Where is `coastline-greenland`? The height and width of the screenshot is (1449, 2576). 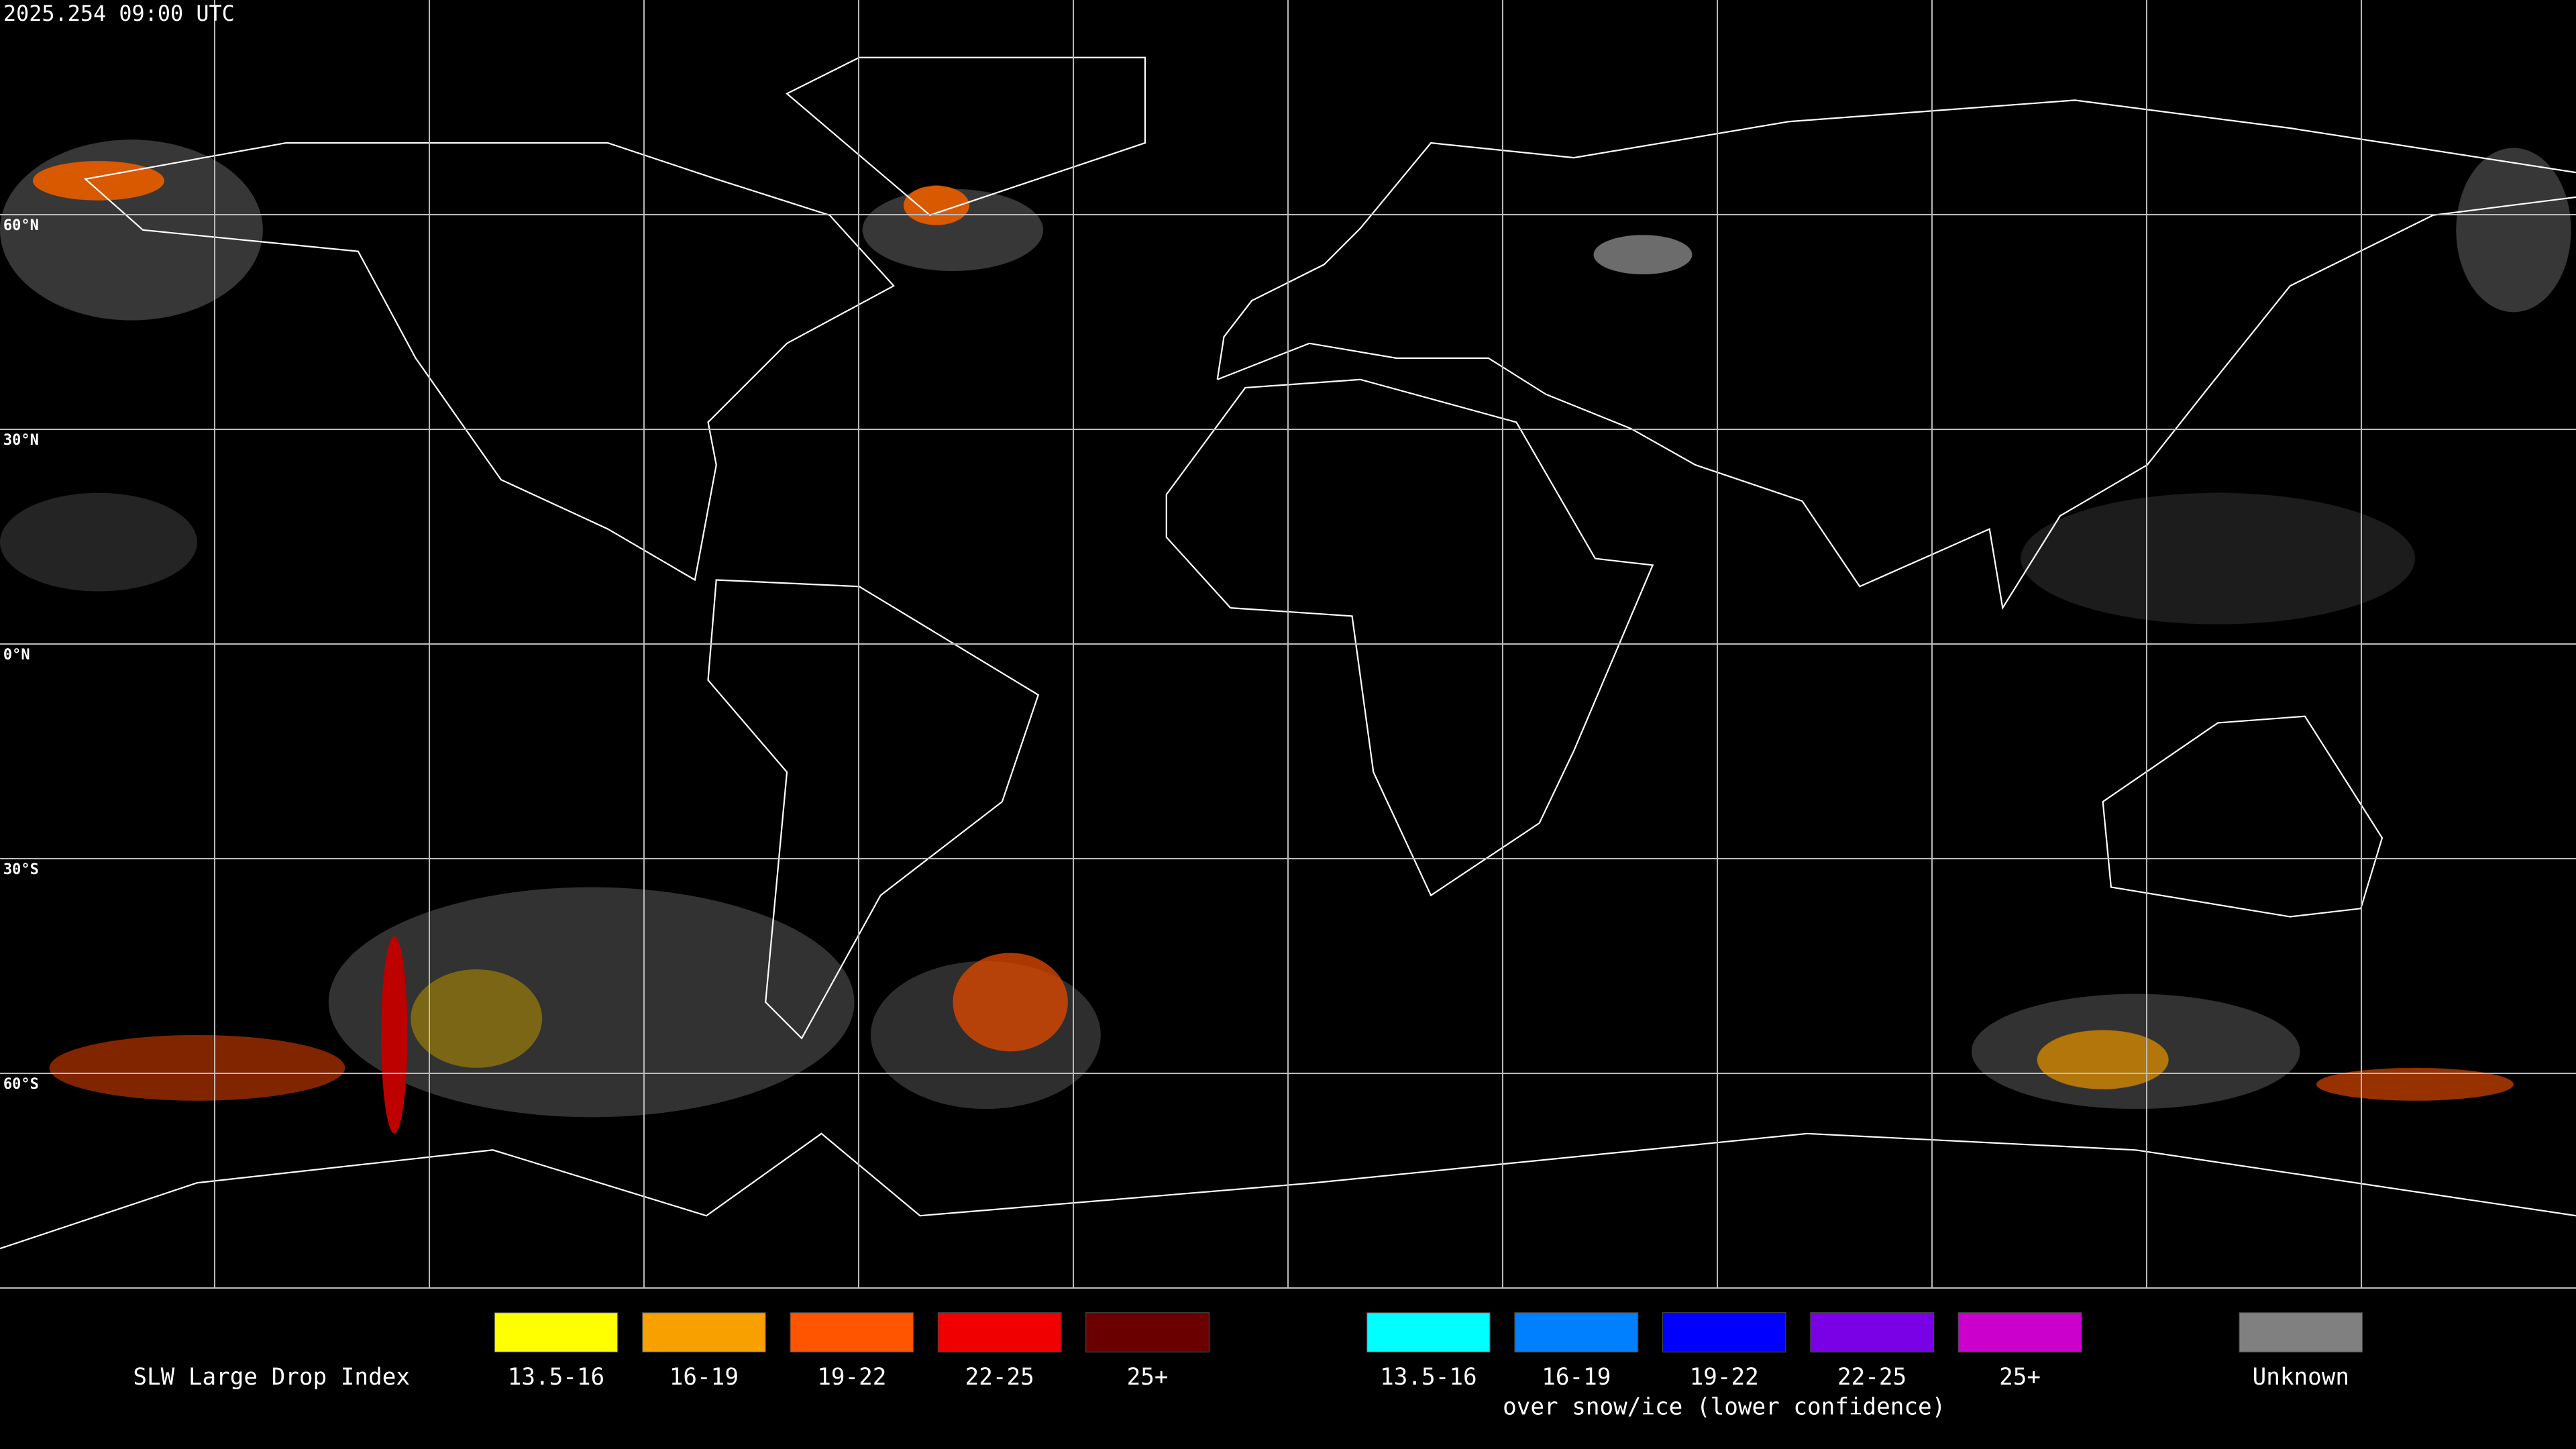 coastline-greenland is located at coordinates (966, 136).